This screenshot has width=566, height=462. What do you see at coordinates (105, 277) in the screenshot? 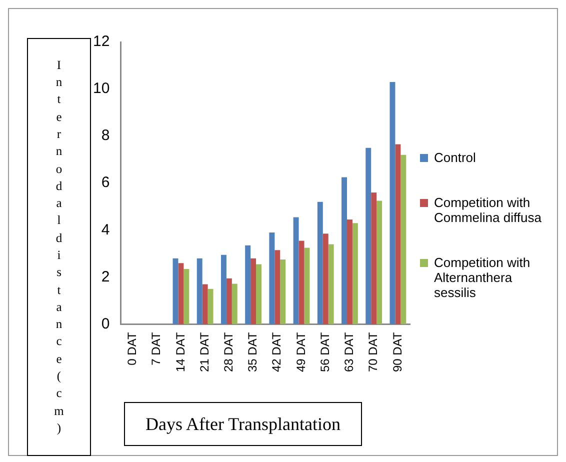
I see `y-tick-label: 2` at bounding box center [105, 277].